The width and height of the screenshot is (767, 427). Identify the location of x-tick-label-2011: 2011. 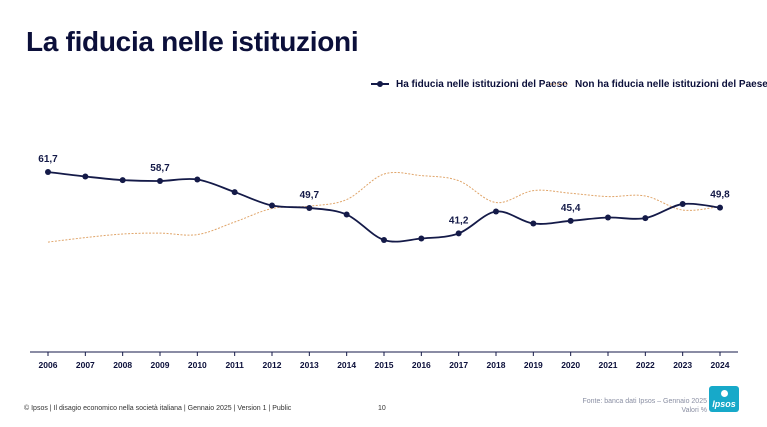
(234, 365).